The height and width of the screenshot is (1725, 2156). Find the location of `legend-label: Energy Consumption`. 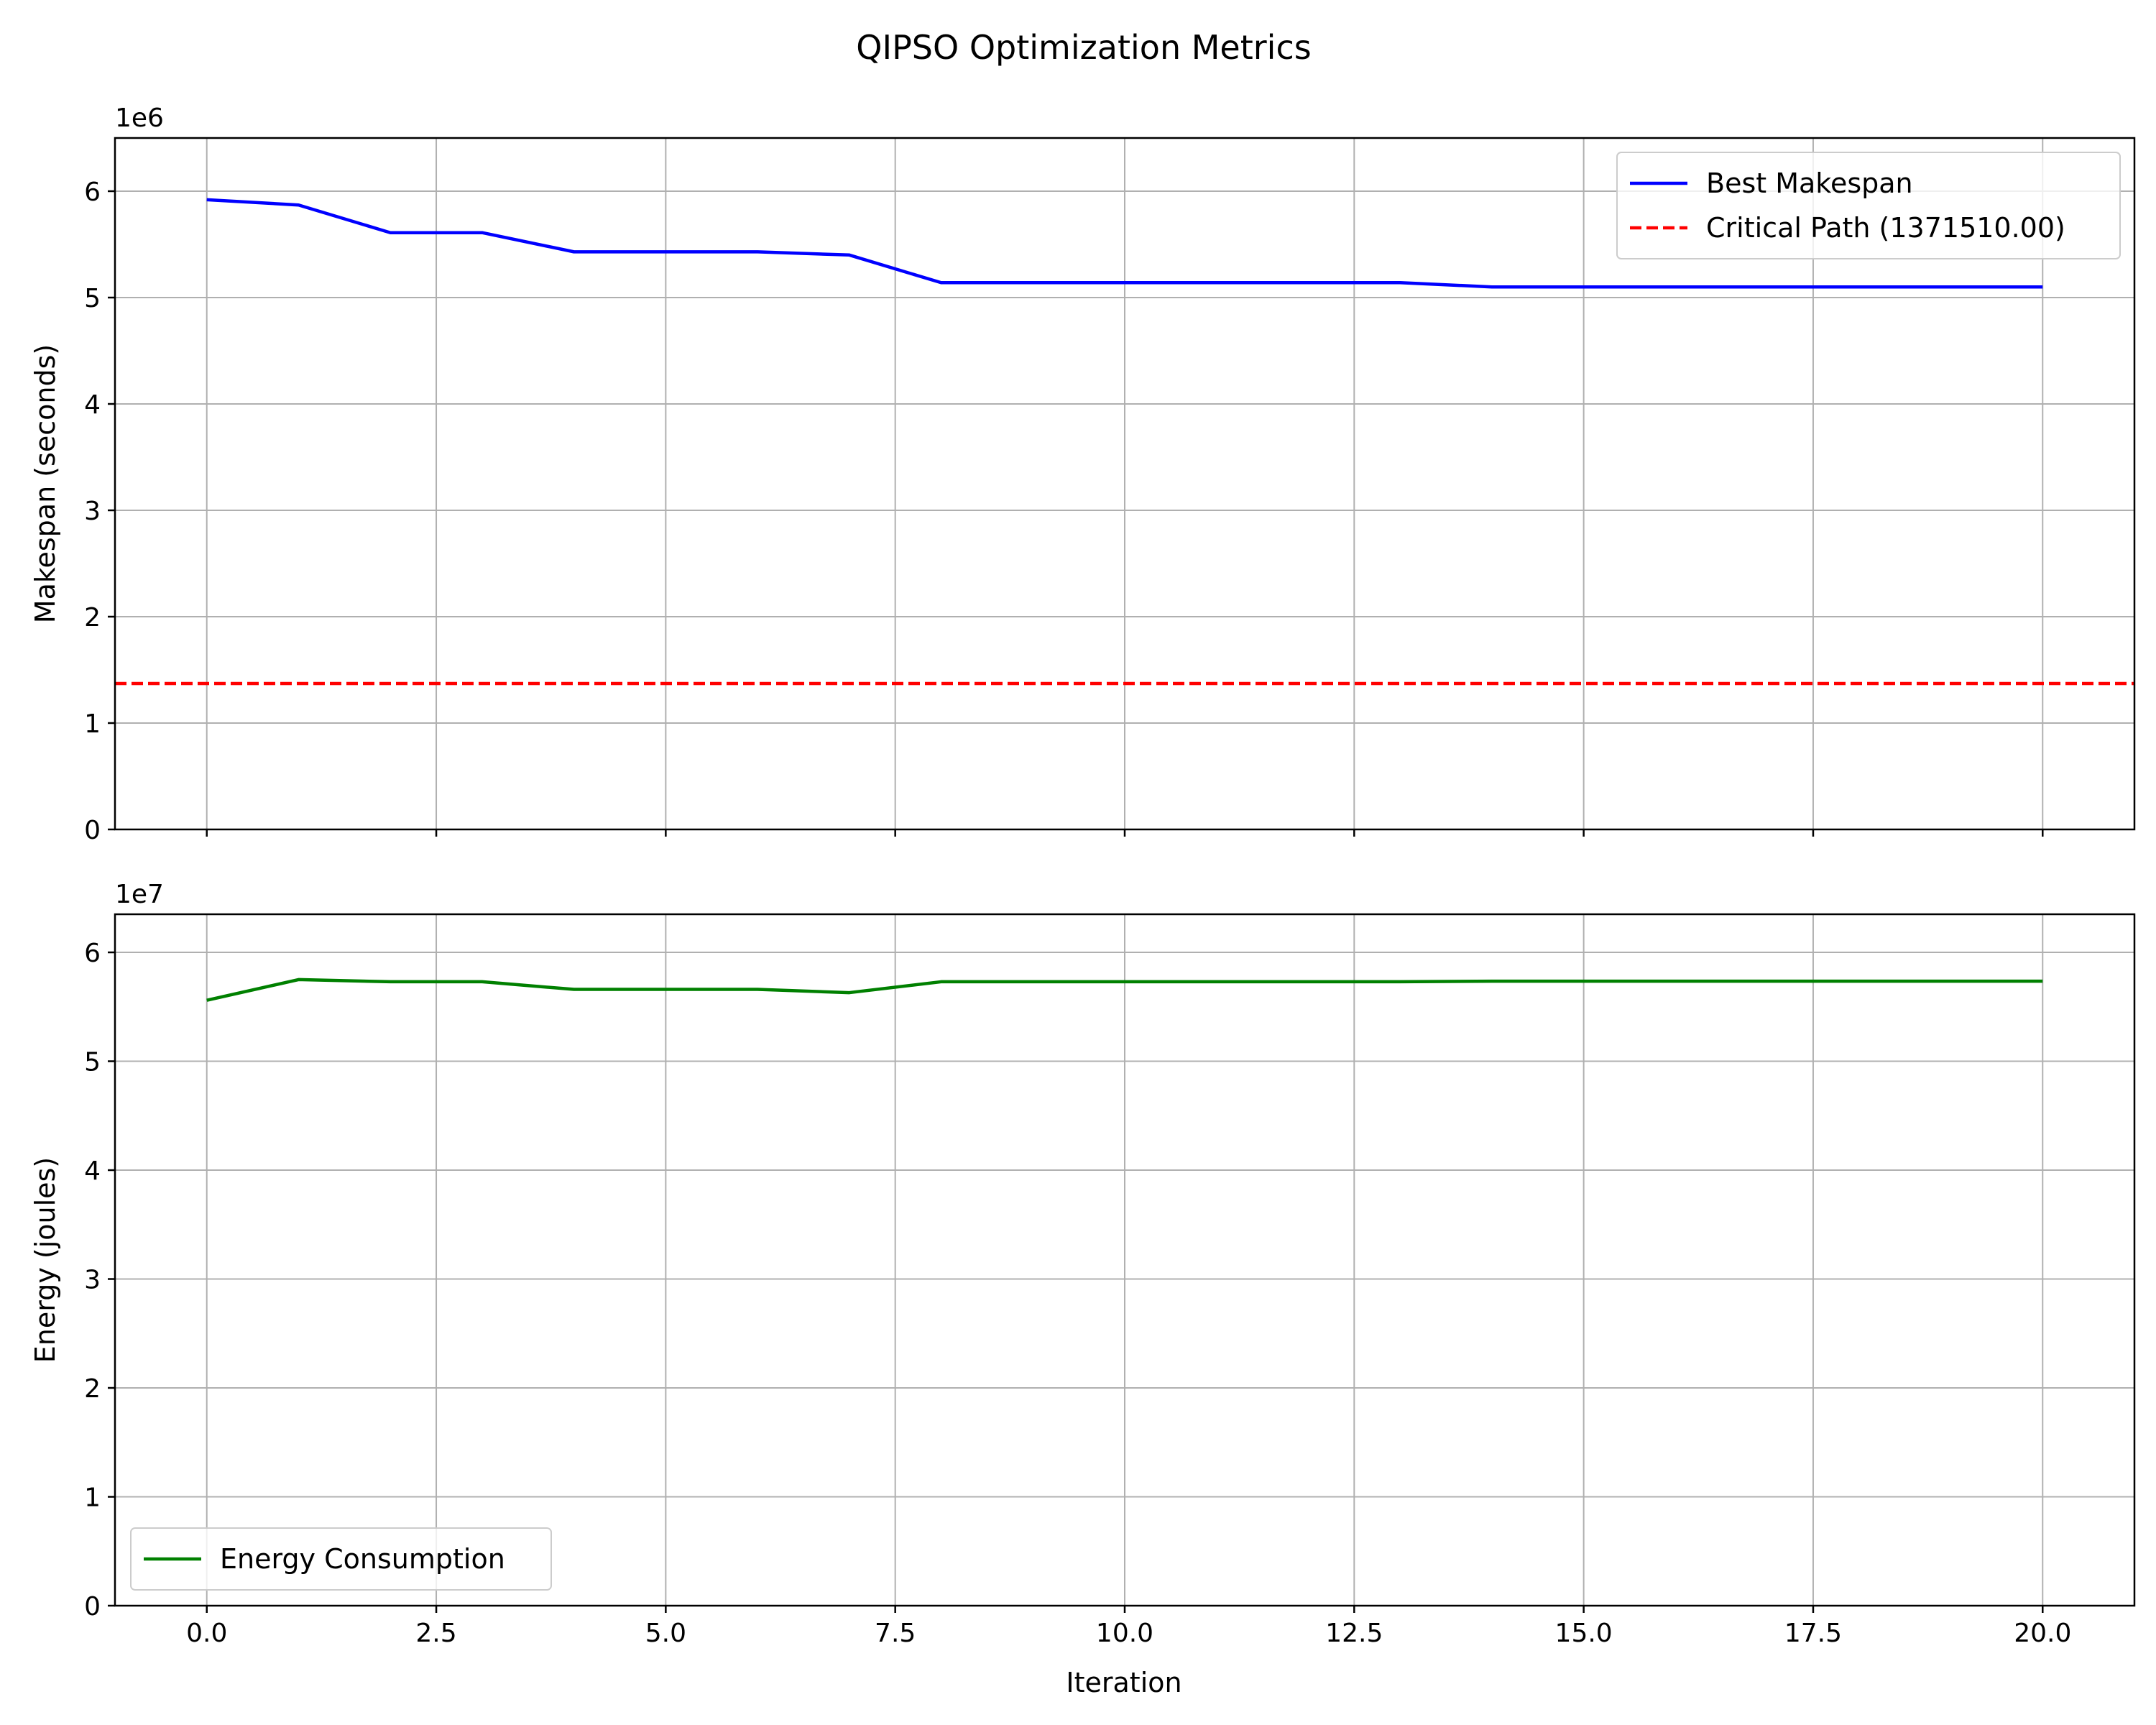

legend-label: Energy Consumption is located at coordinates (362, 1559).